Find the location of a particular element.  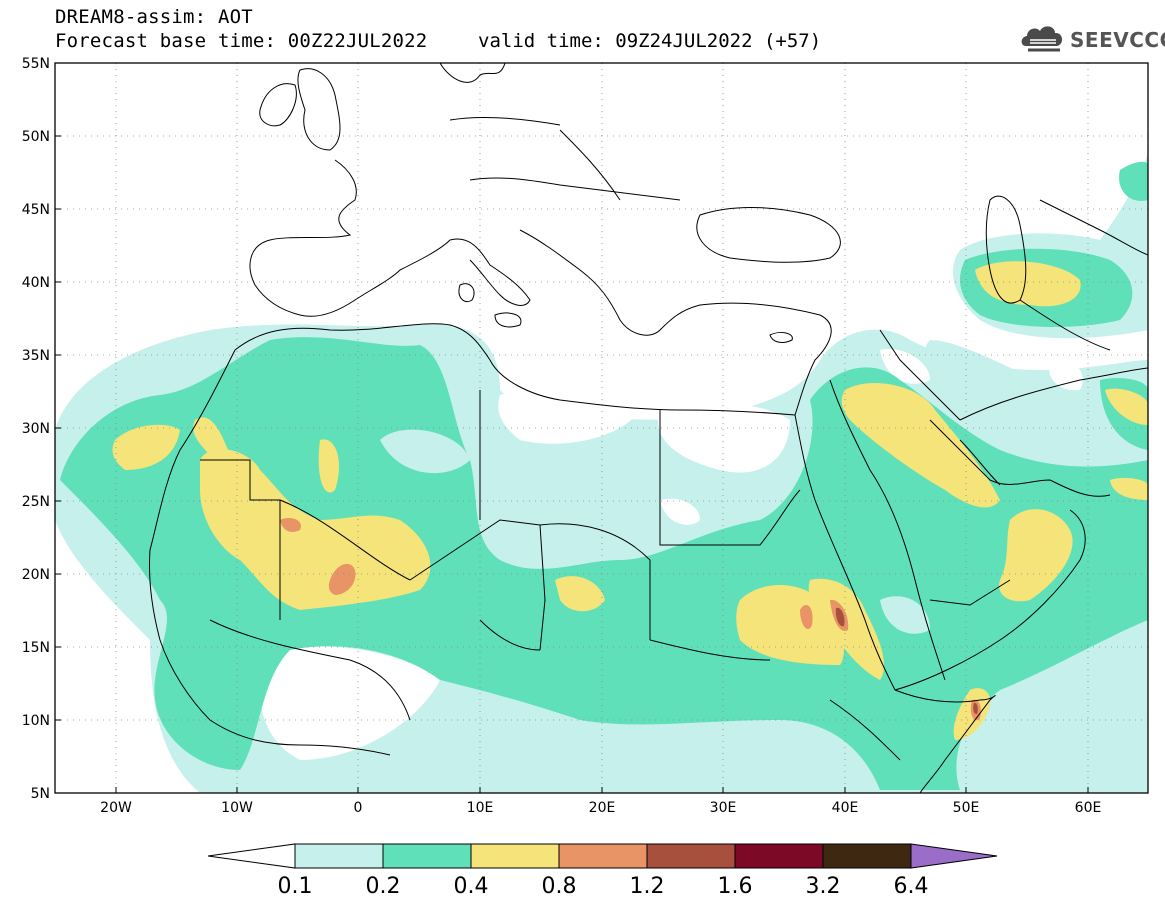

cloud-icon is located at coordinates (1042, 39).